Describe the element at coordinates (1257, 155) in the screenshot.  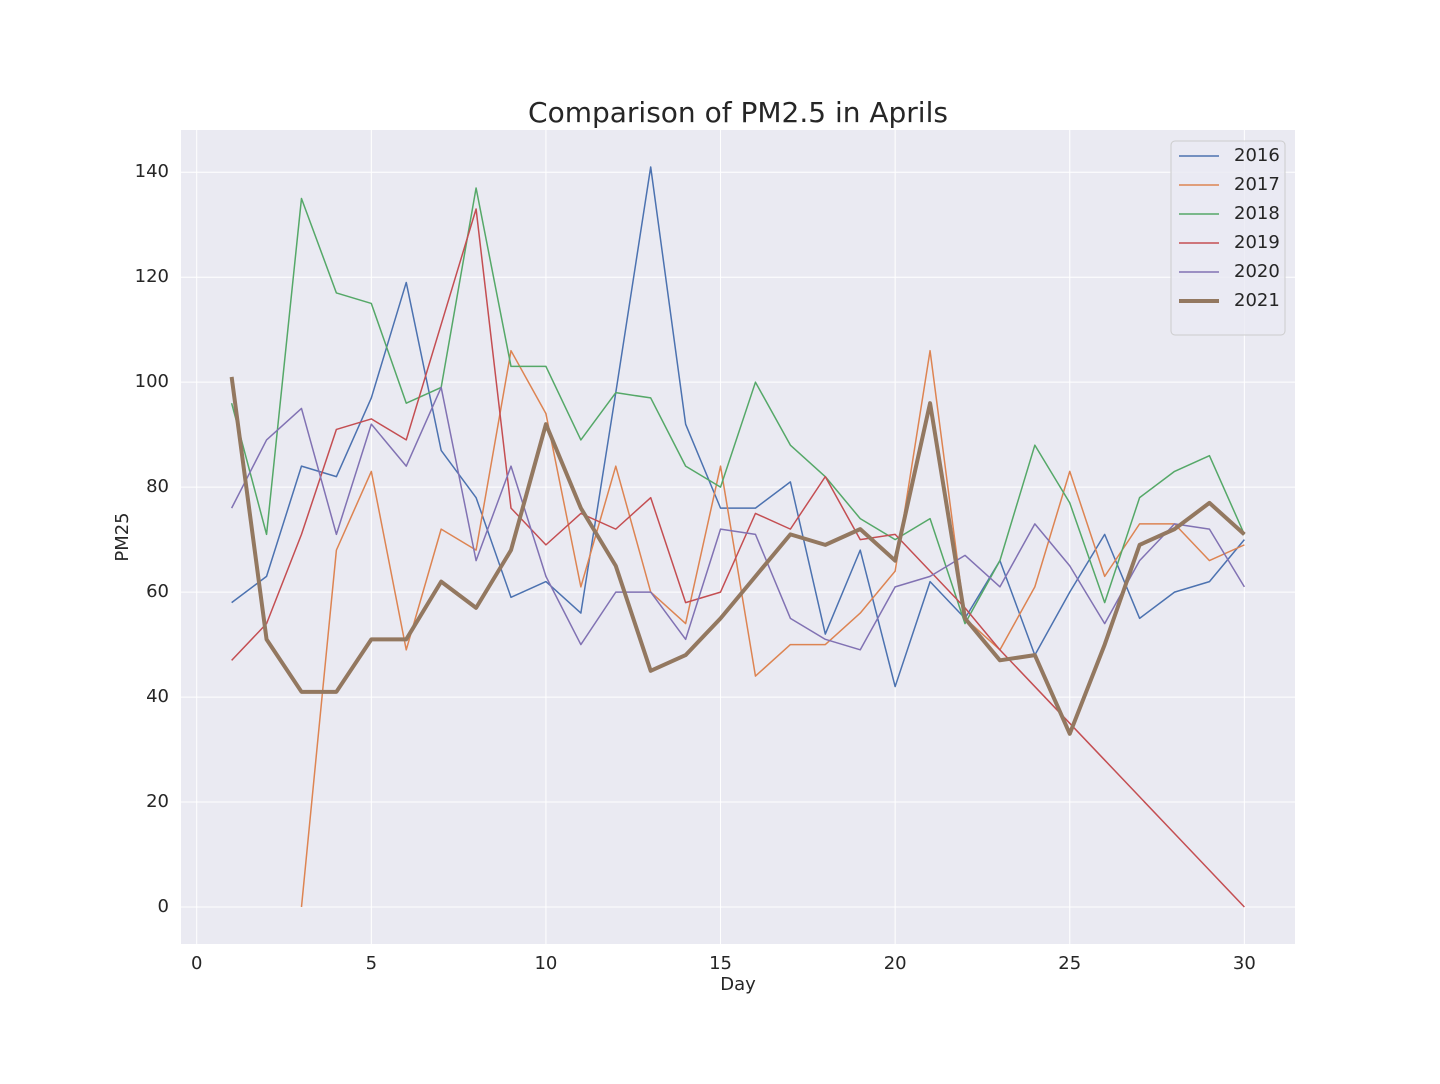
I see `legend-label: 2016` at that location.